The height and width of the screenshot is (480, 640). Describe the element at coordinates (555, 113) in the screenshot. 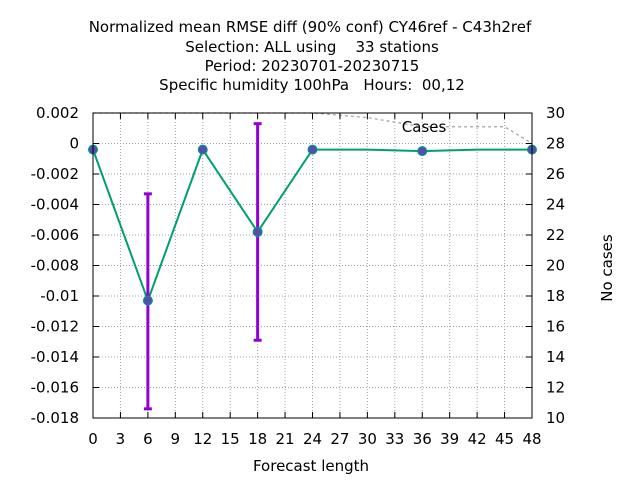

I see `y2-tick-label: 30` at that location.